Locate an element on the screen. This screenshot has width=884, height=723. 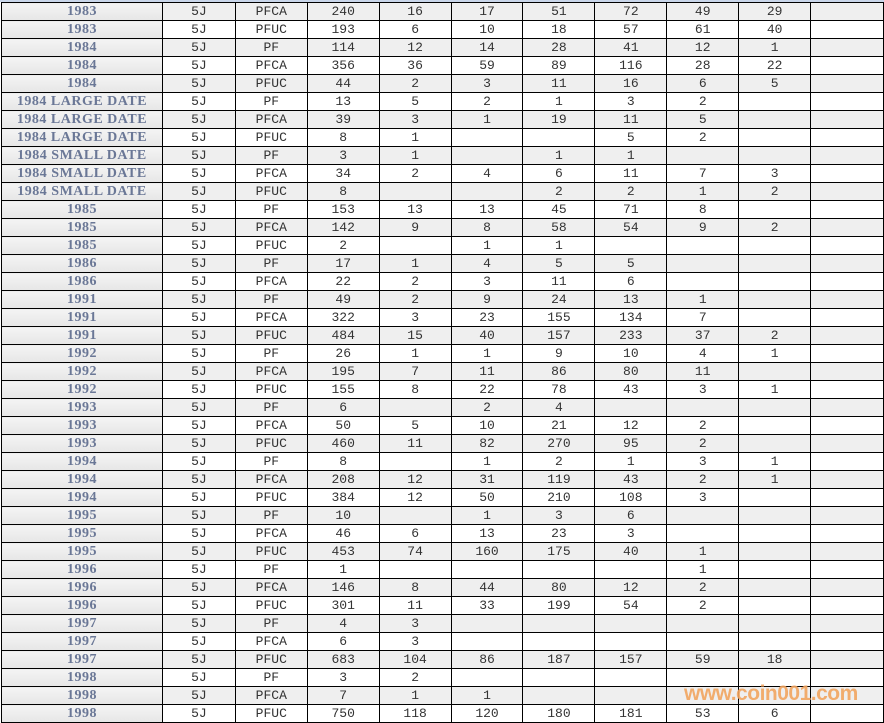
grade-col-6: 5 is located at coordinates (775, 83).